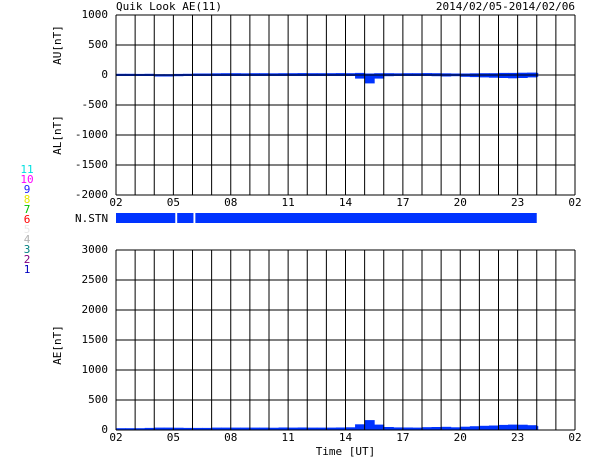 The height and width of the screenshot is (460, 590). I want to click on x-axis-label: Time [UT], so click(346, 451).